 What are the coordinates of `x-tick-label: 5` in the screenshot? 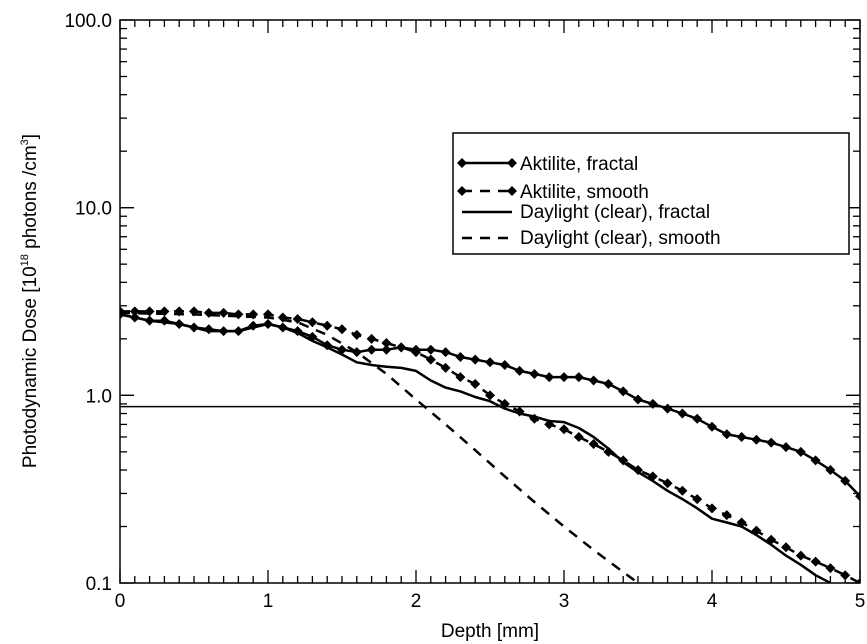 It's located at (860, 601).